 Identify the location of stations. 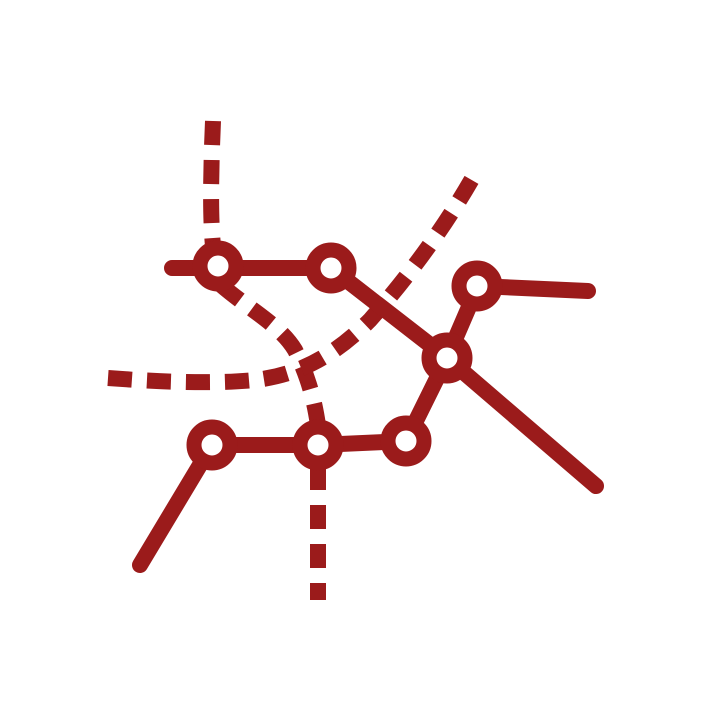
(344, 355).